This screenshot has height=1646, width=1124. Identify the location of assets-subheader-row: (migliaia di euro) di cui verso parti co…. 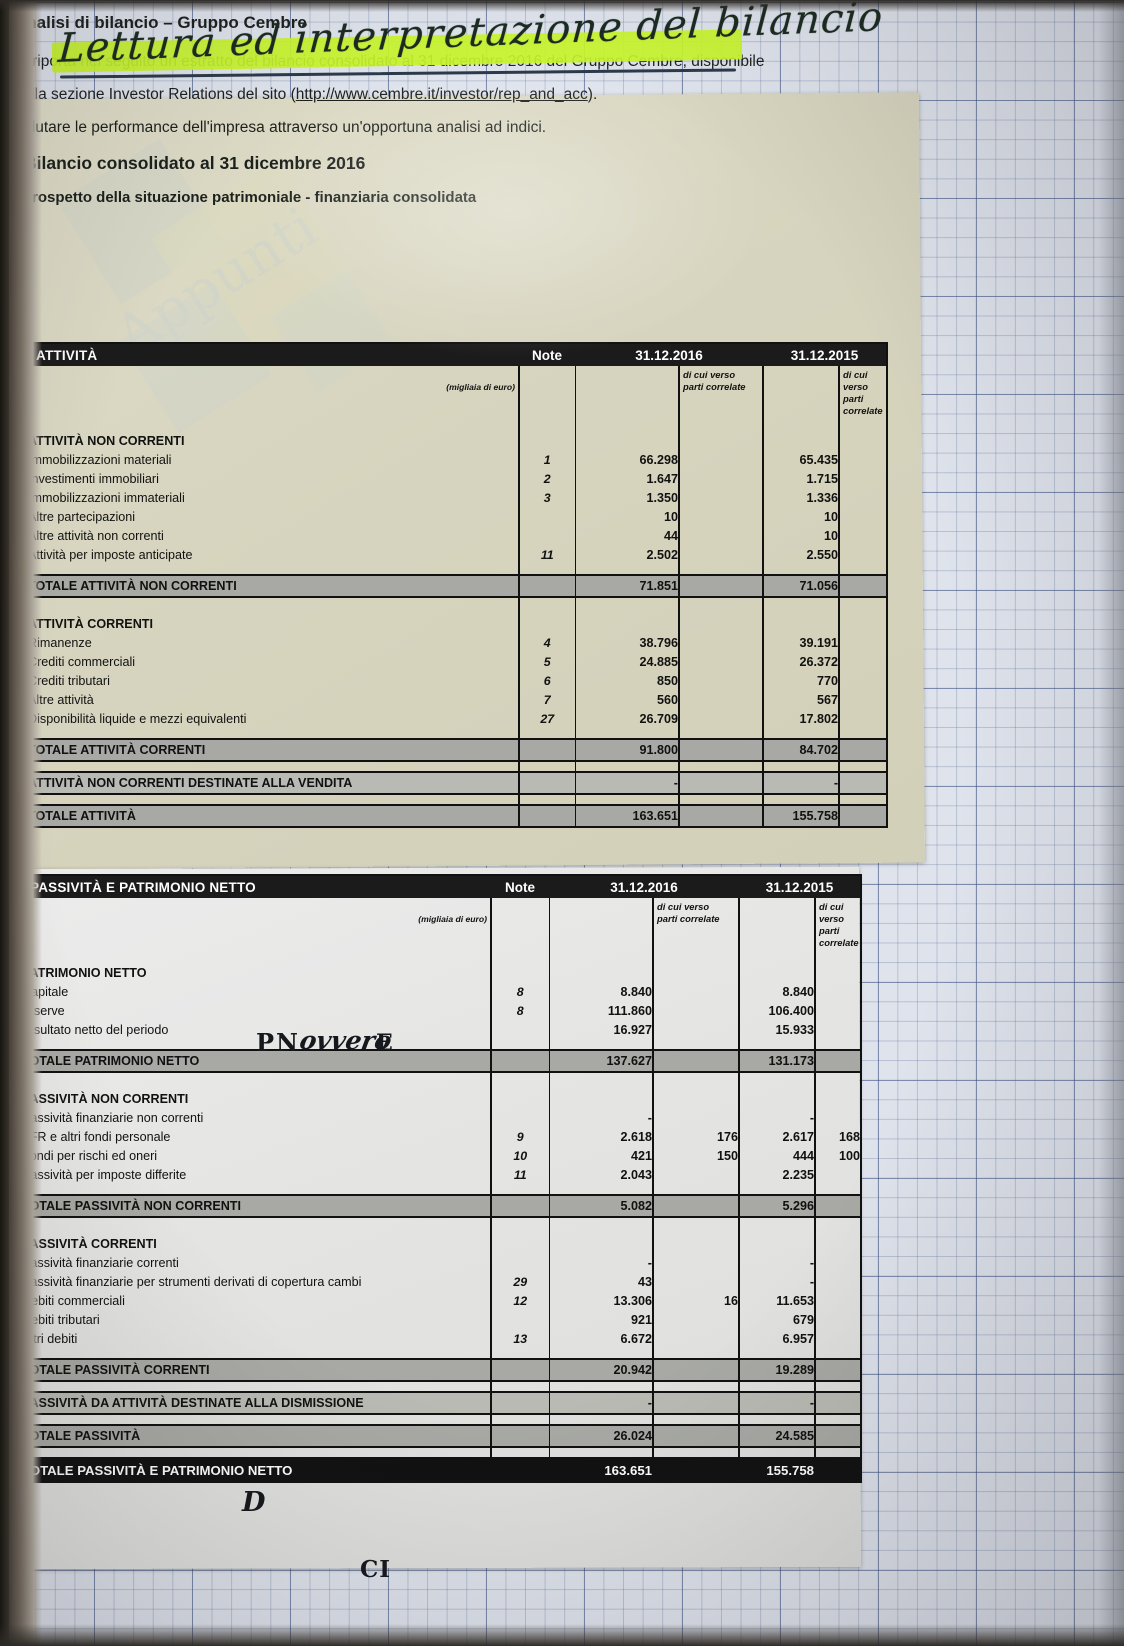
(457, 392).